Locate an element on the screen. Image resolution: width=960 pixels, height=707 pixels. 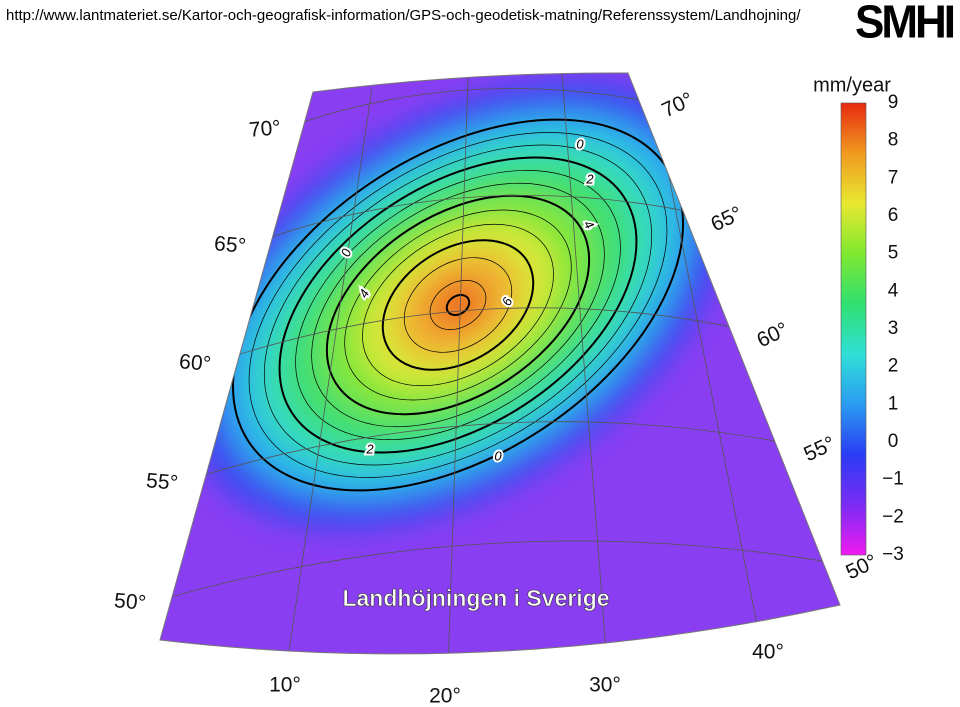
latitude-label: 50° is located at coordinates (130, 602).